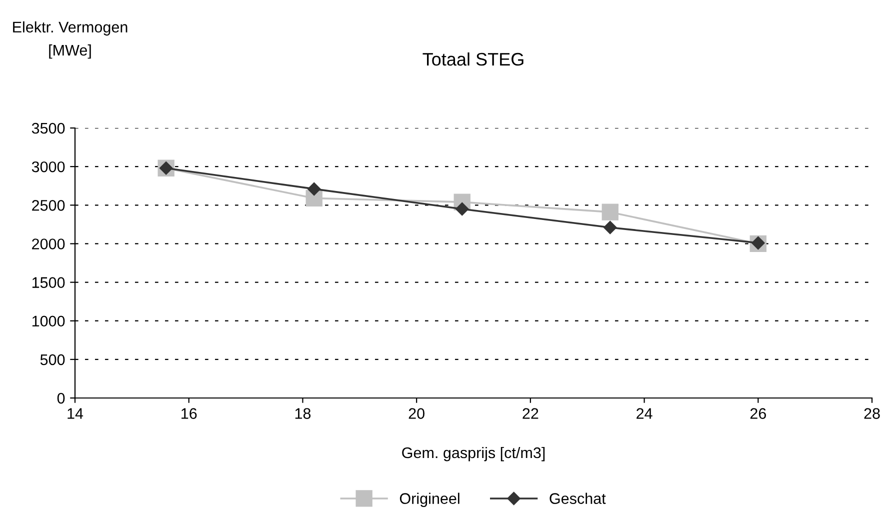 The image size is (888, 520). I want to click on legend-label: Origineel, so click(430, 499).